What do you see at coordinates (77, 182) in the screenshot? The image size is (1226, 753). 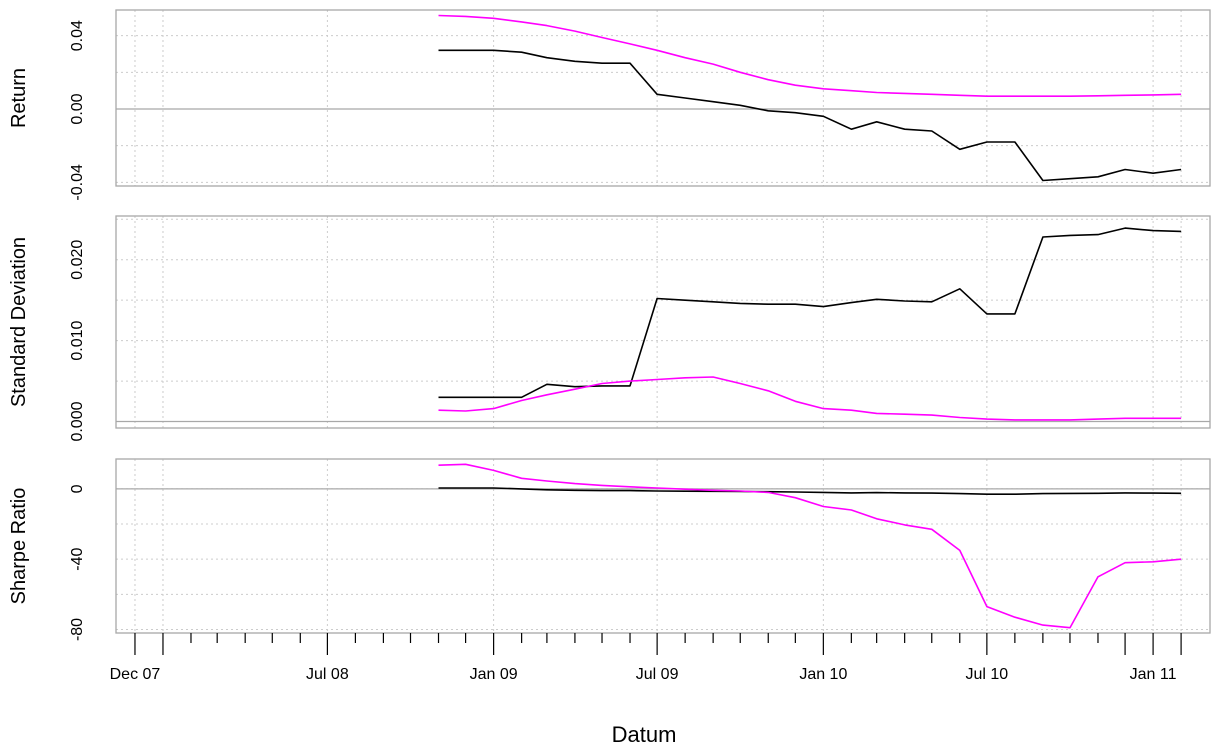 I see `y-tick-label: -0.04` at bounding box center [77, 182].